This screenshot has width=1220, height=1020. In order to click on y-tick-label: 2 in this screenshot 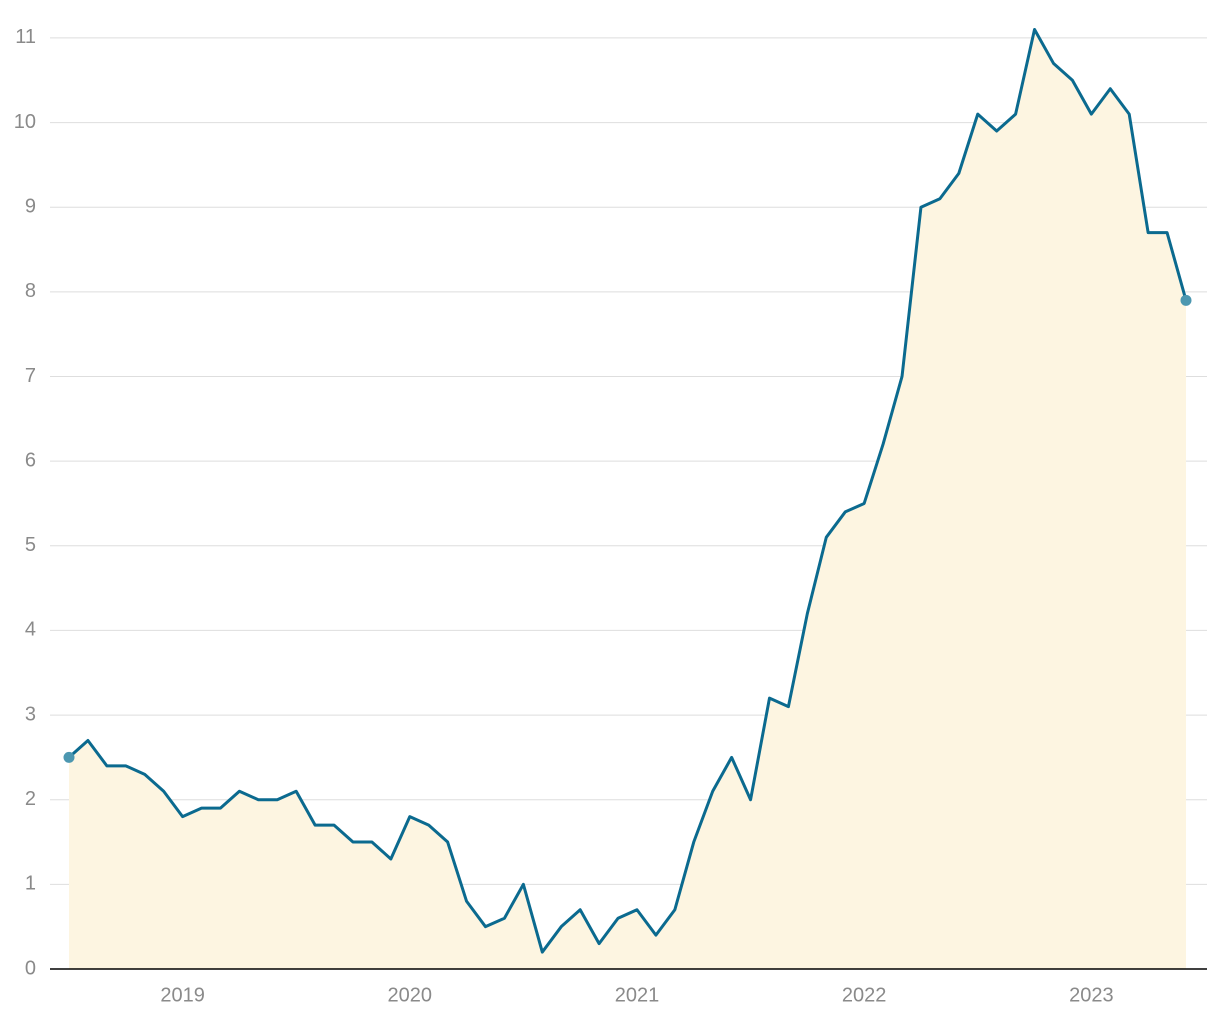, I will do `click(30, 799)`.